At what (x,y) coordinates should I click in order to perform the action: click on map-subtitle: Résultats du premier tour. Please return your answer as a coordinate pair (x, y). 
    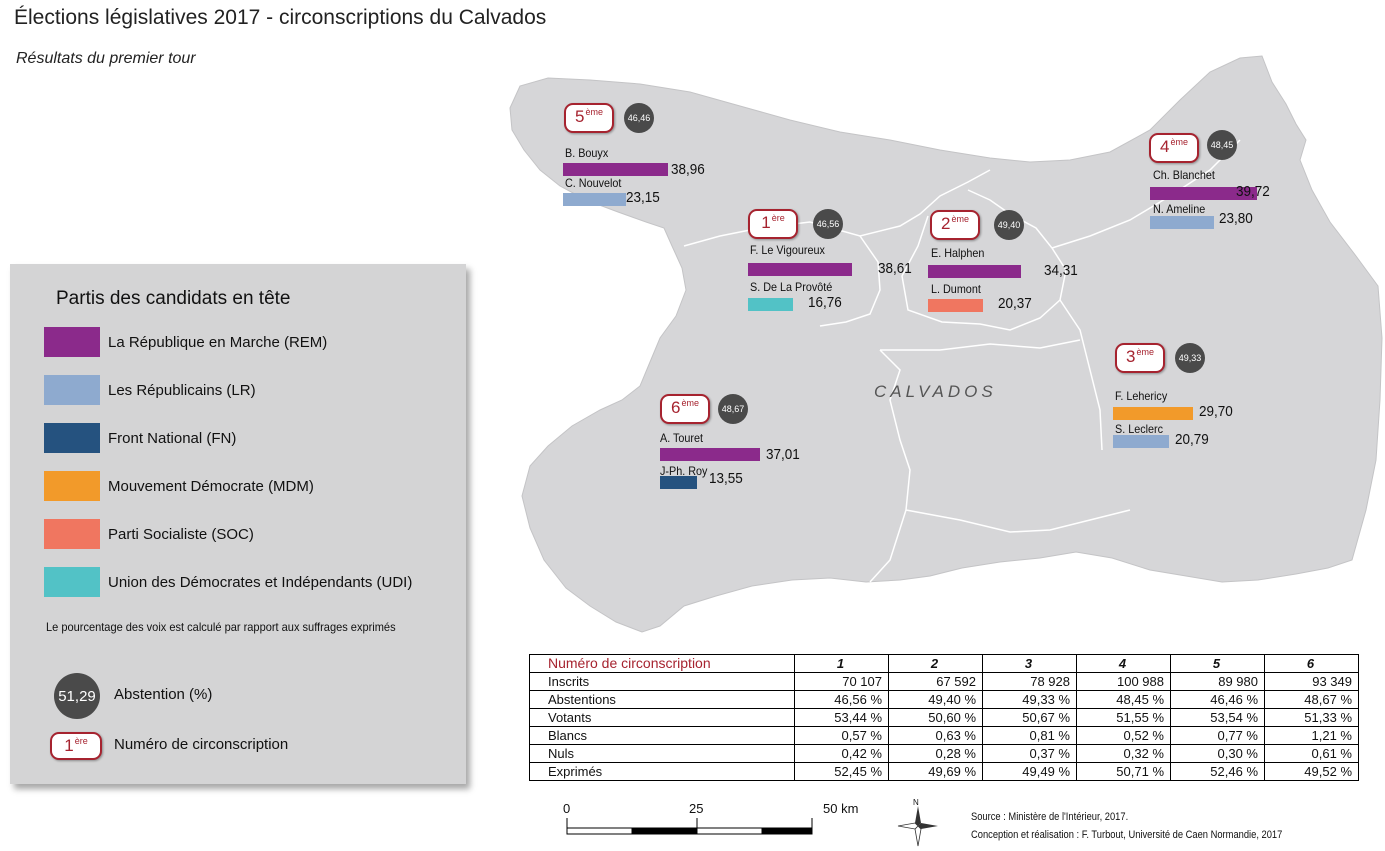
    Looking at the image, I should click on (106, 58).